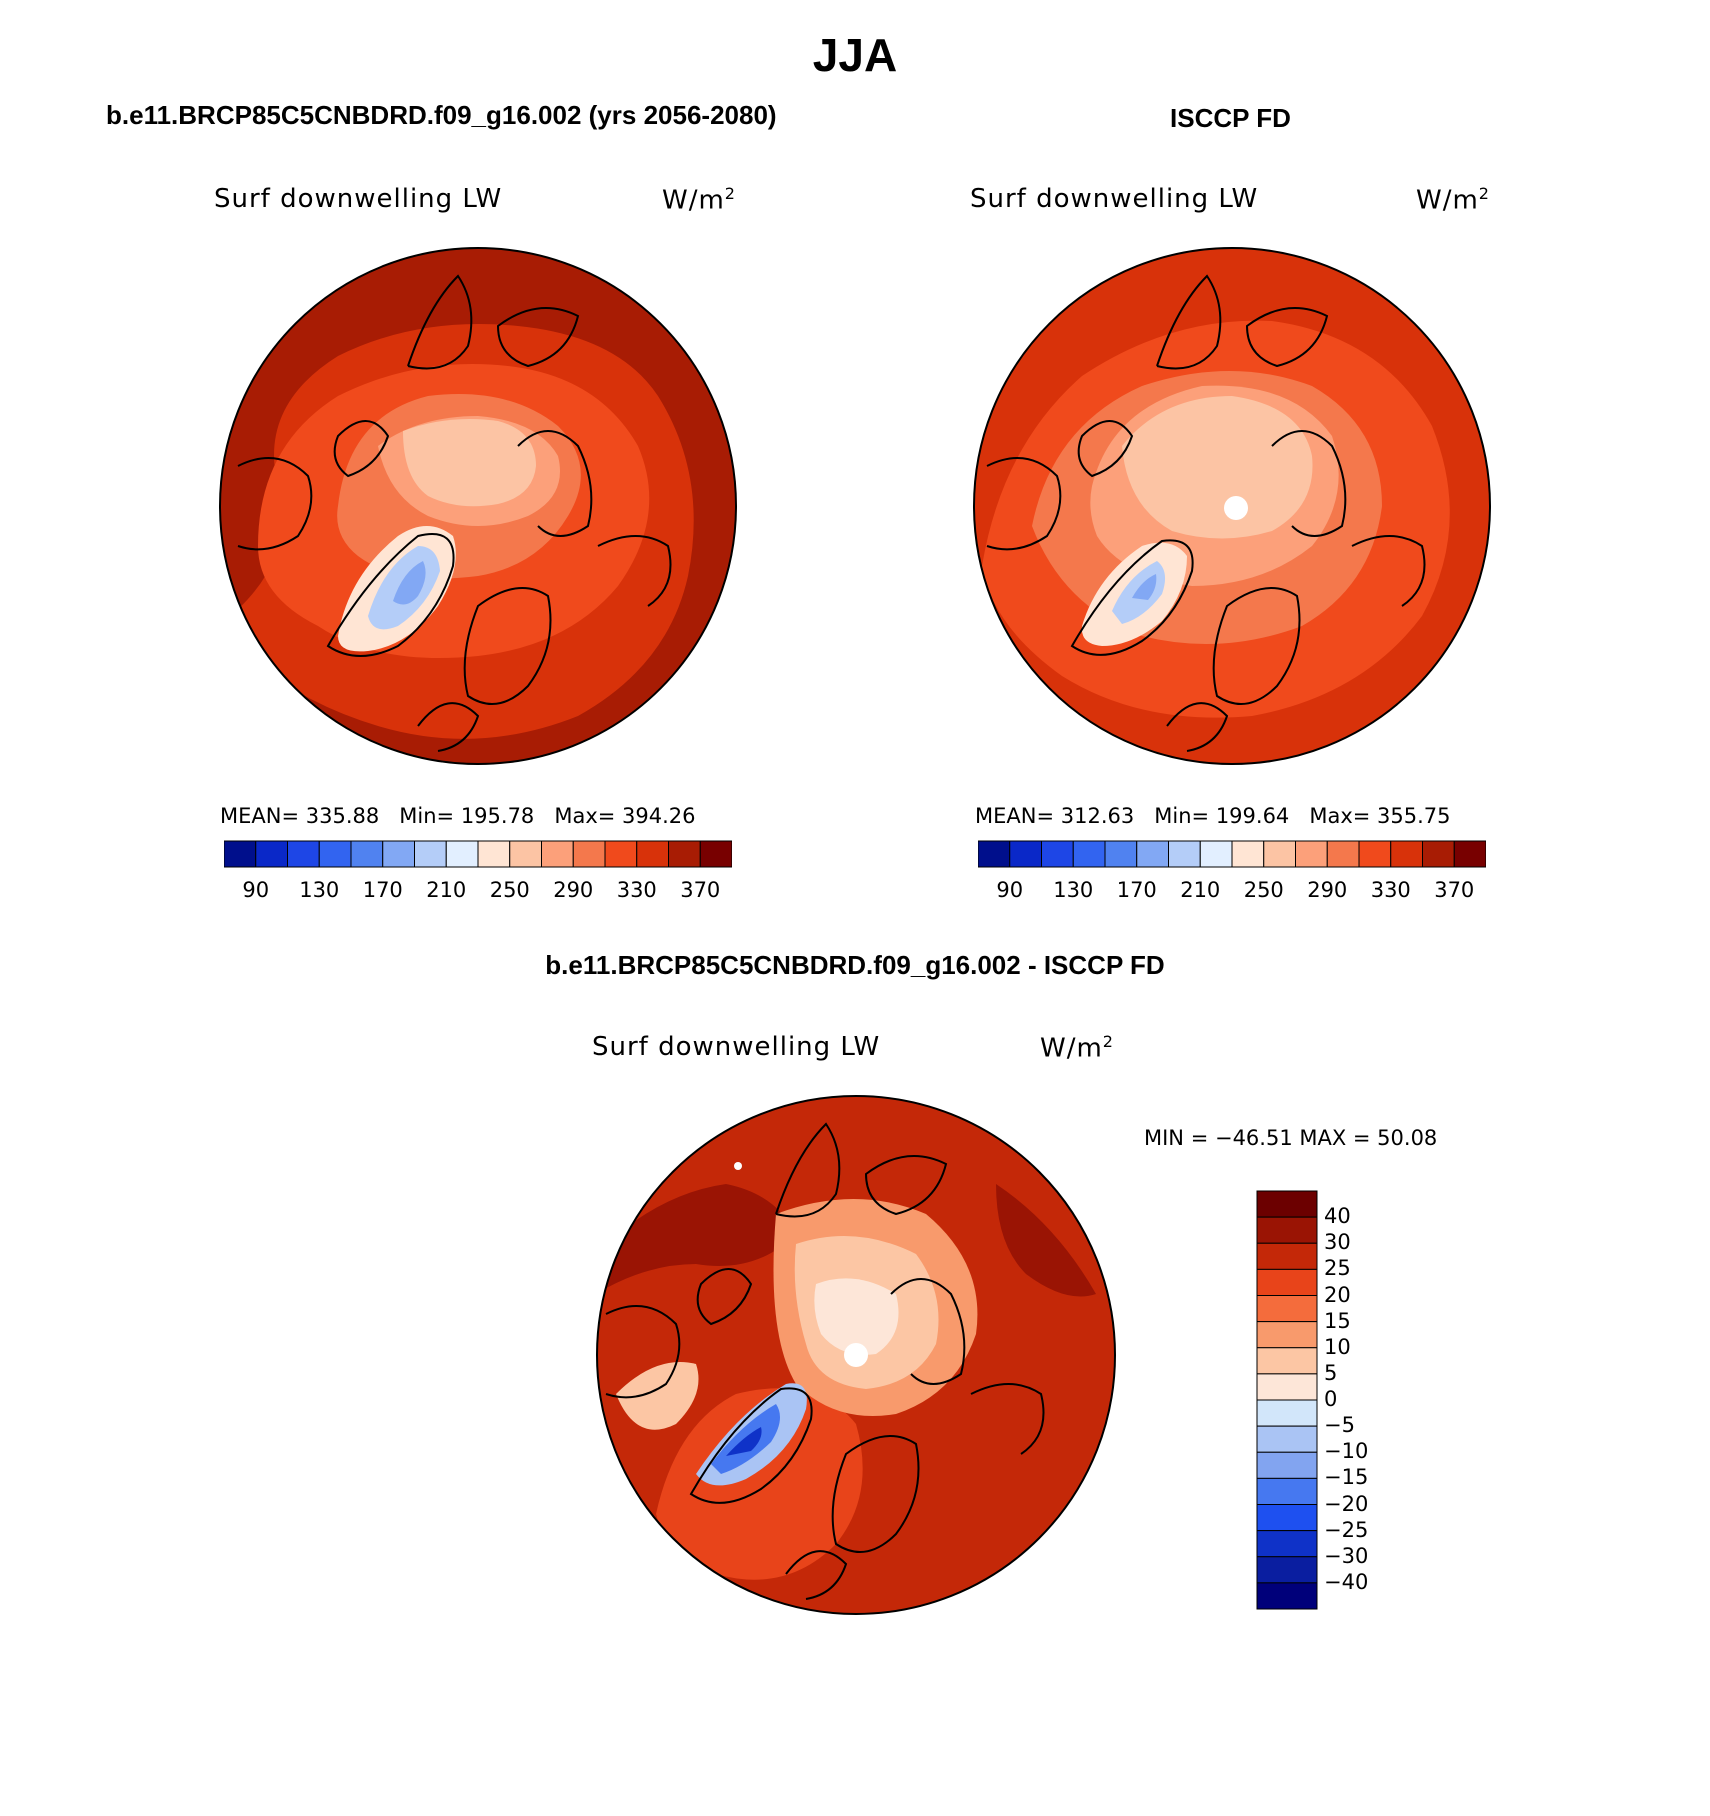 Image resolution: width=1710 pixels, height=1816 pixels. Describe the element at coordinates (1414, 816) in the screenshot. I see `max-value: 355.75` at that location.